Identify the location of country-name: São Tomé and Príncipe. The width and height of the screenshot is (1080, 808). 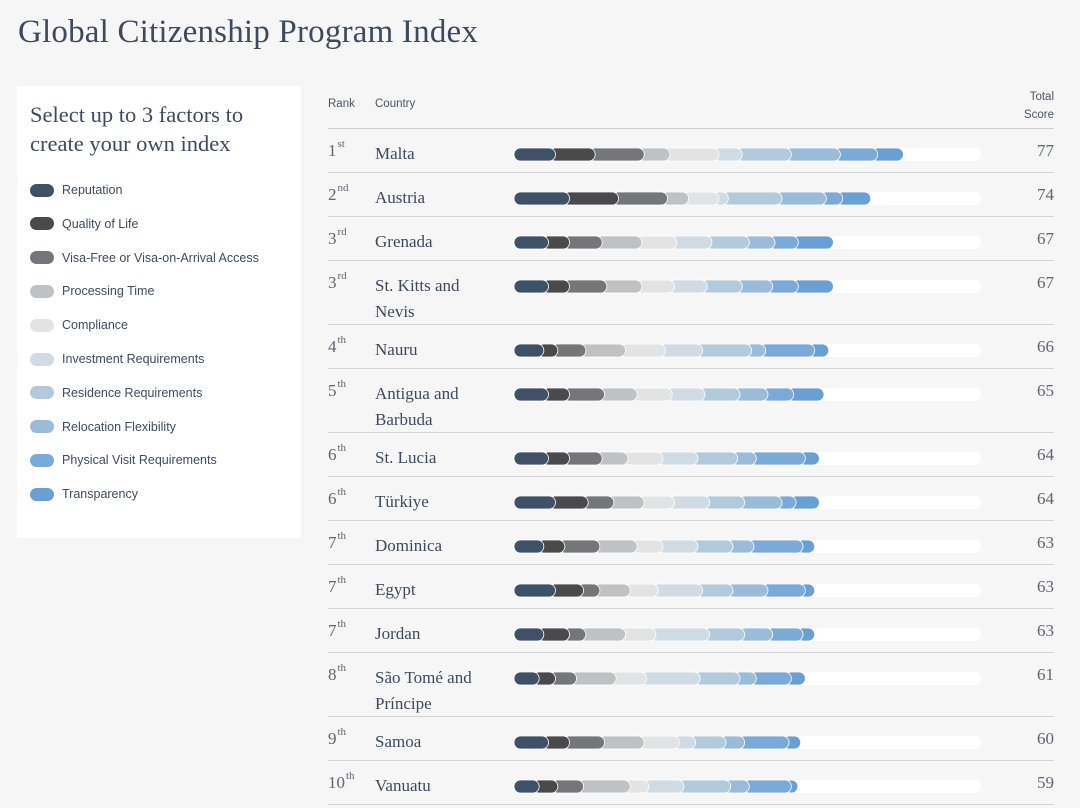
(423, 690).